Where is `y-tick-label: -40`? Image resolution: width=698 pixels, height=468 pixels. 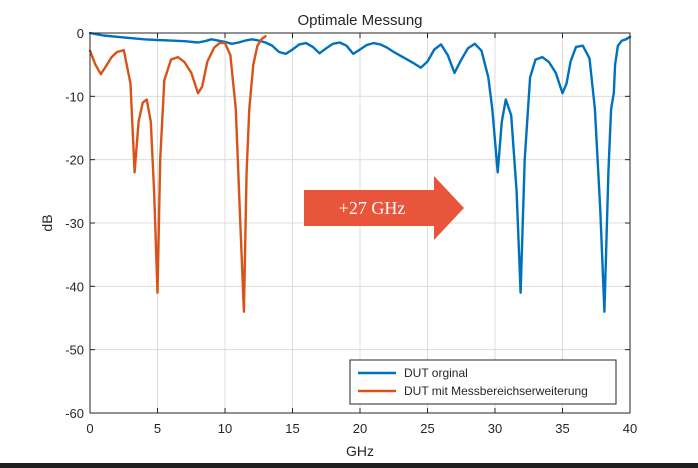
y-tick-label: -40 is located at coordinates (74, 286).